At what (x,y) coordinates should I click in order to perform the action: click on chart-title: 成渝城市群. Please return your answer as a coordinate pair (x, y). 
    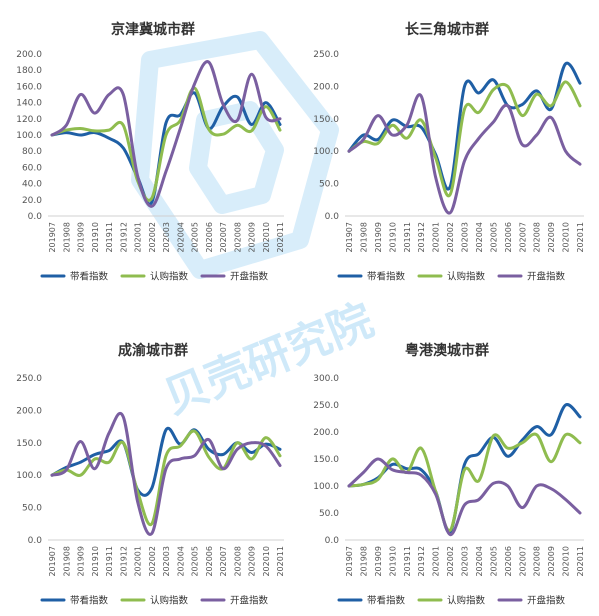
    Looking at the image, I should click on (153, 350).